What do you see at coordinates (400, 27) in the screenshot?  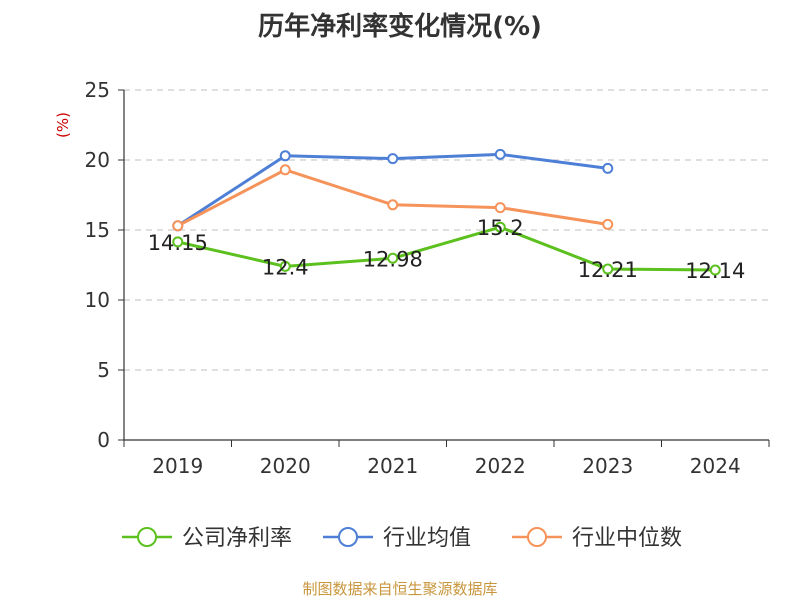 I see `chart-title: 历年净利率变化情况(%)` at bounding box center [400, 27].